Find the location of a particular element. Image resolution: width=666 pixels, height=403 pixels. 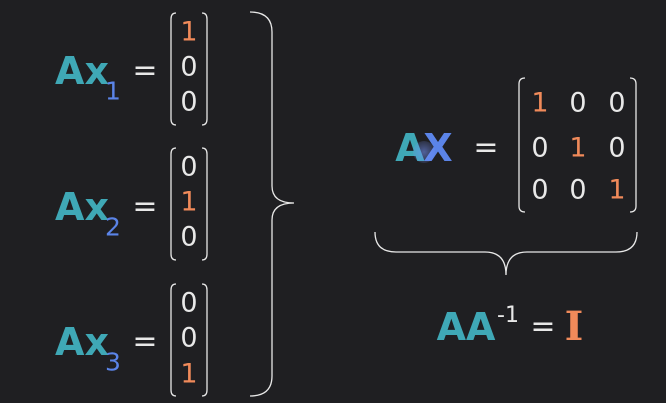

eq2-lhs: Ax is located at coordinates (82, 207).